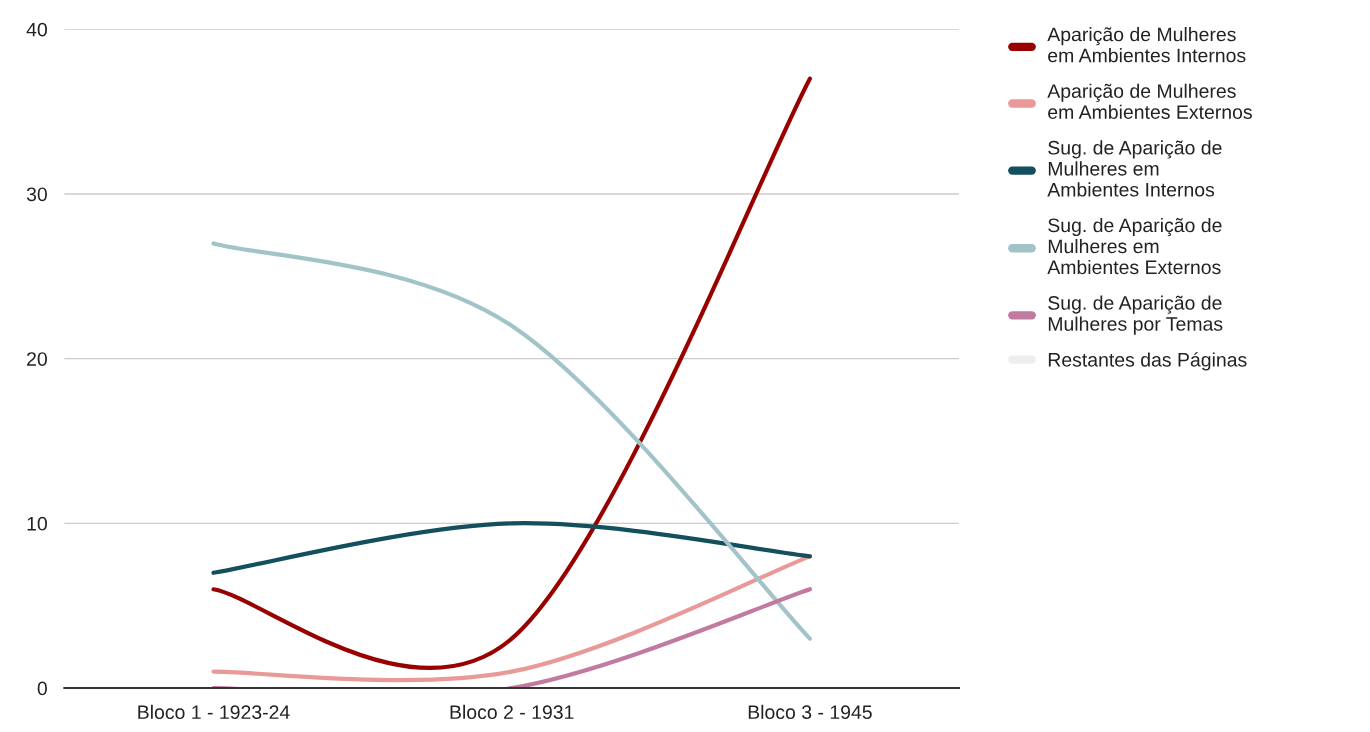 This screenshot has height=732, width=1370. What do you see at coordinates (36, 194) in the screenshot?
I see `y-tick-label: 30` at bounding box center [36, 194].